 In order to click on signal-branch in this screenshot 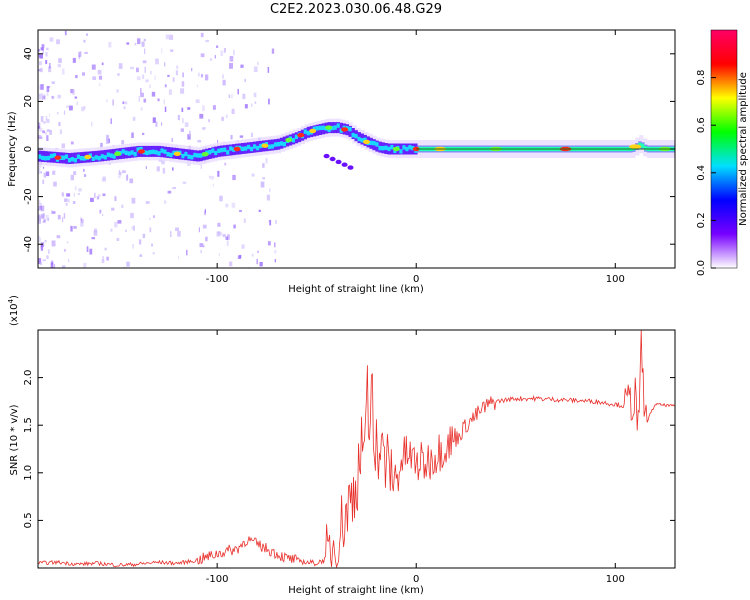, I will do `click(350, 167)`.